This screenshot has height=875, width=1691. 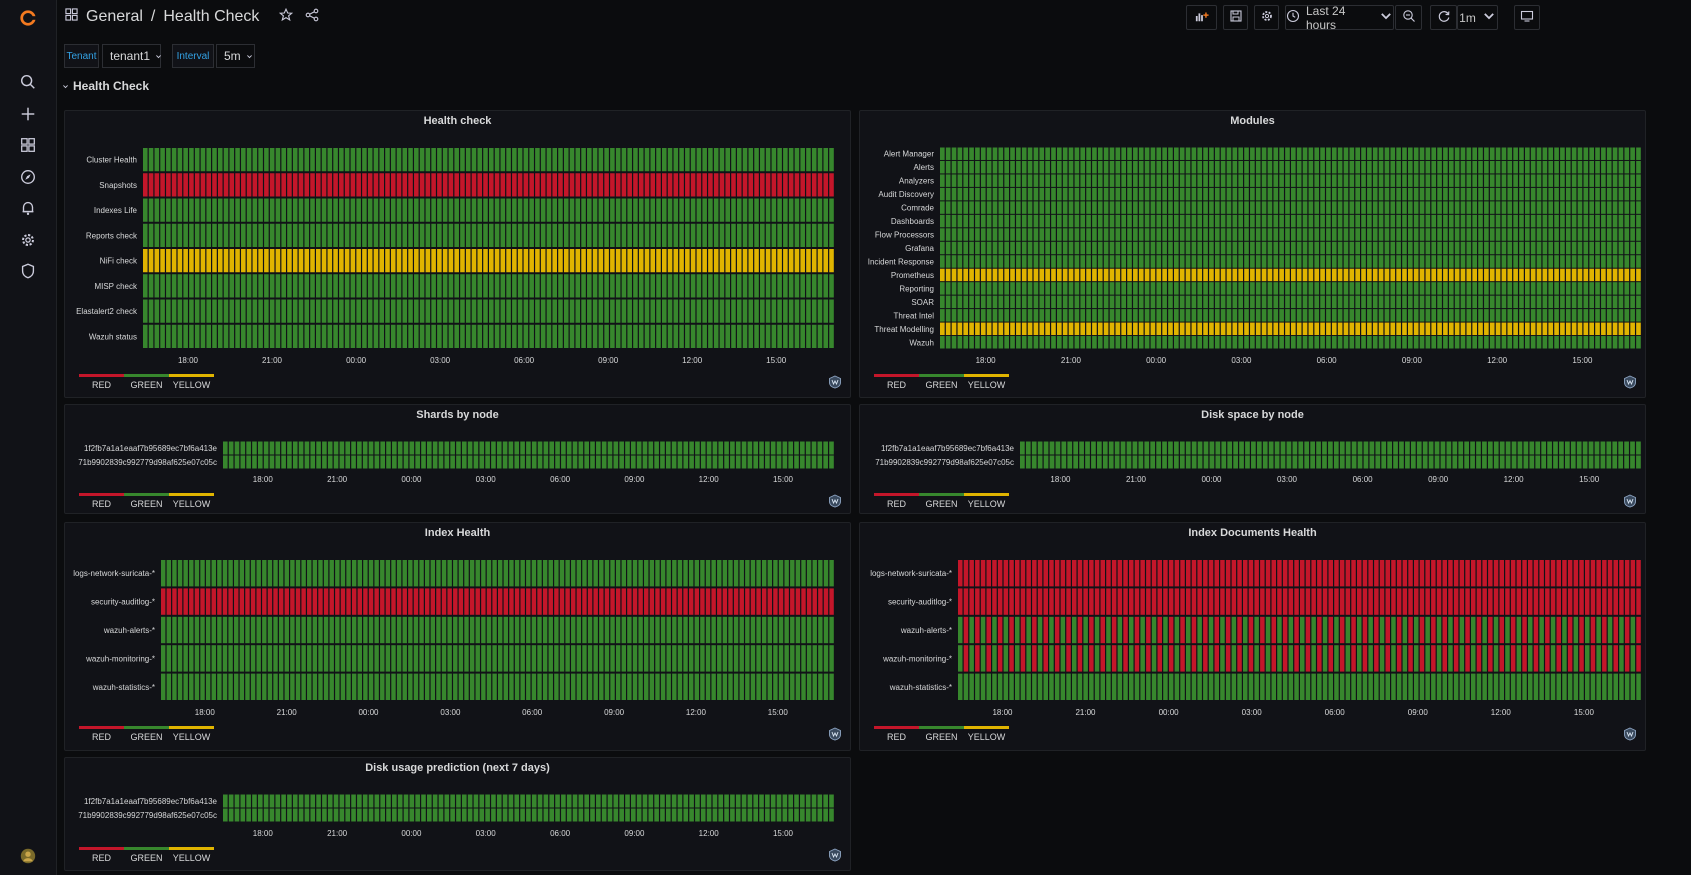 I want to click on zoom-out-button, so click(x=1408, y=17).